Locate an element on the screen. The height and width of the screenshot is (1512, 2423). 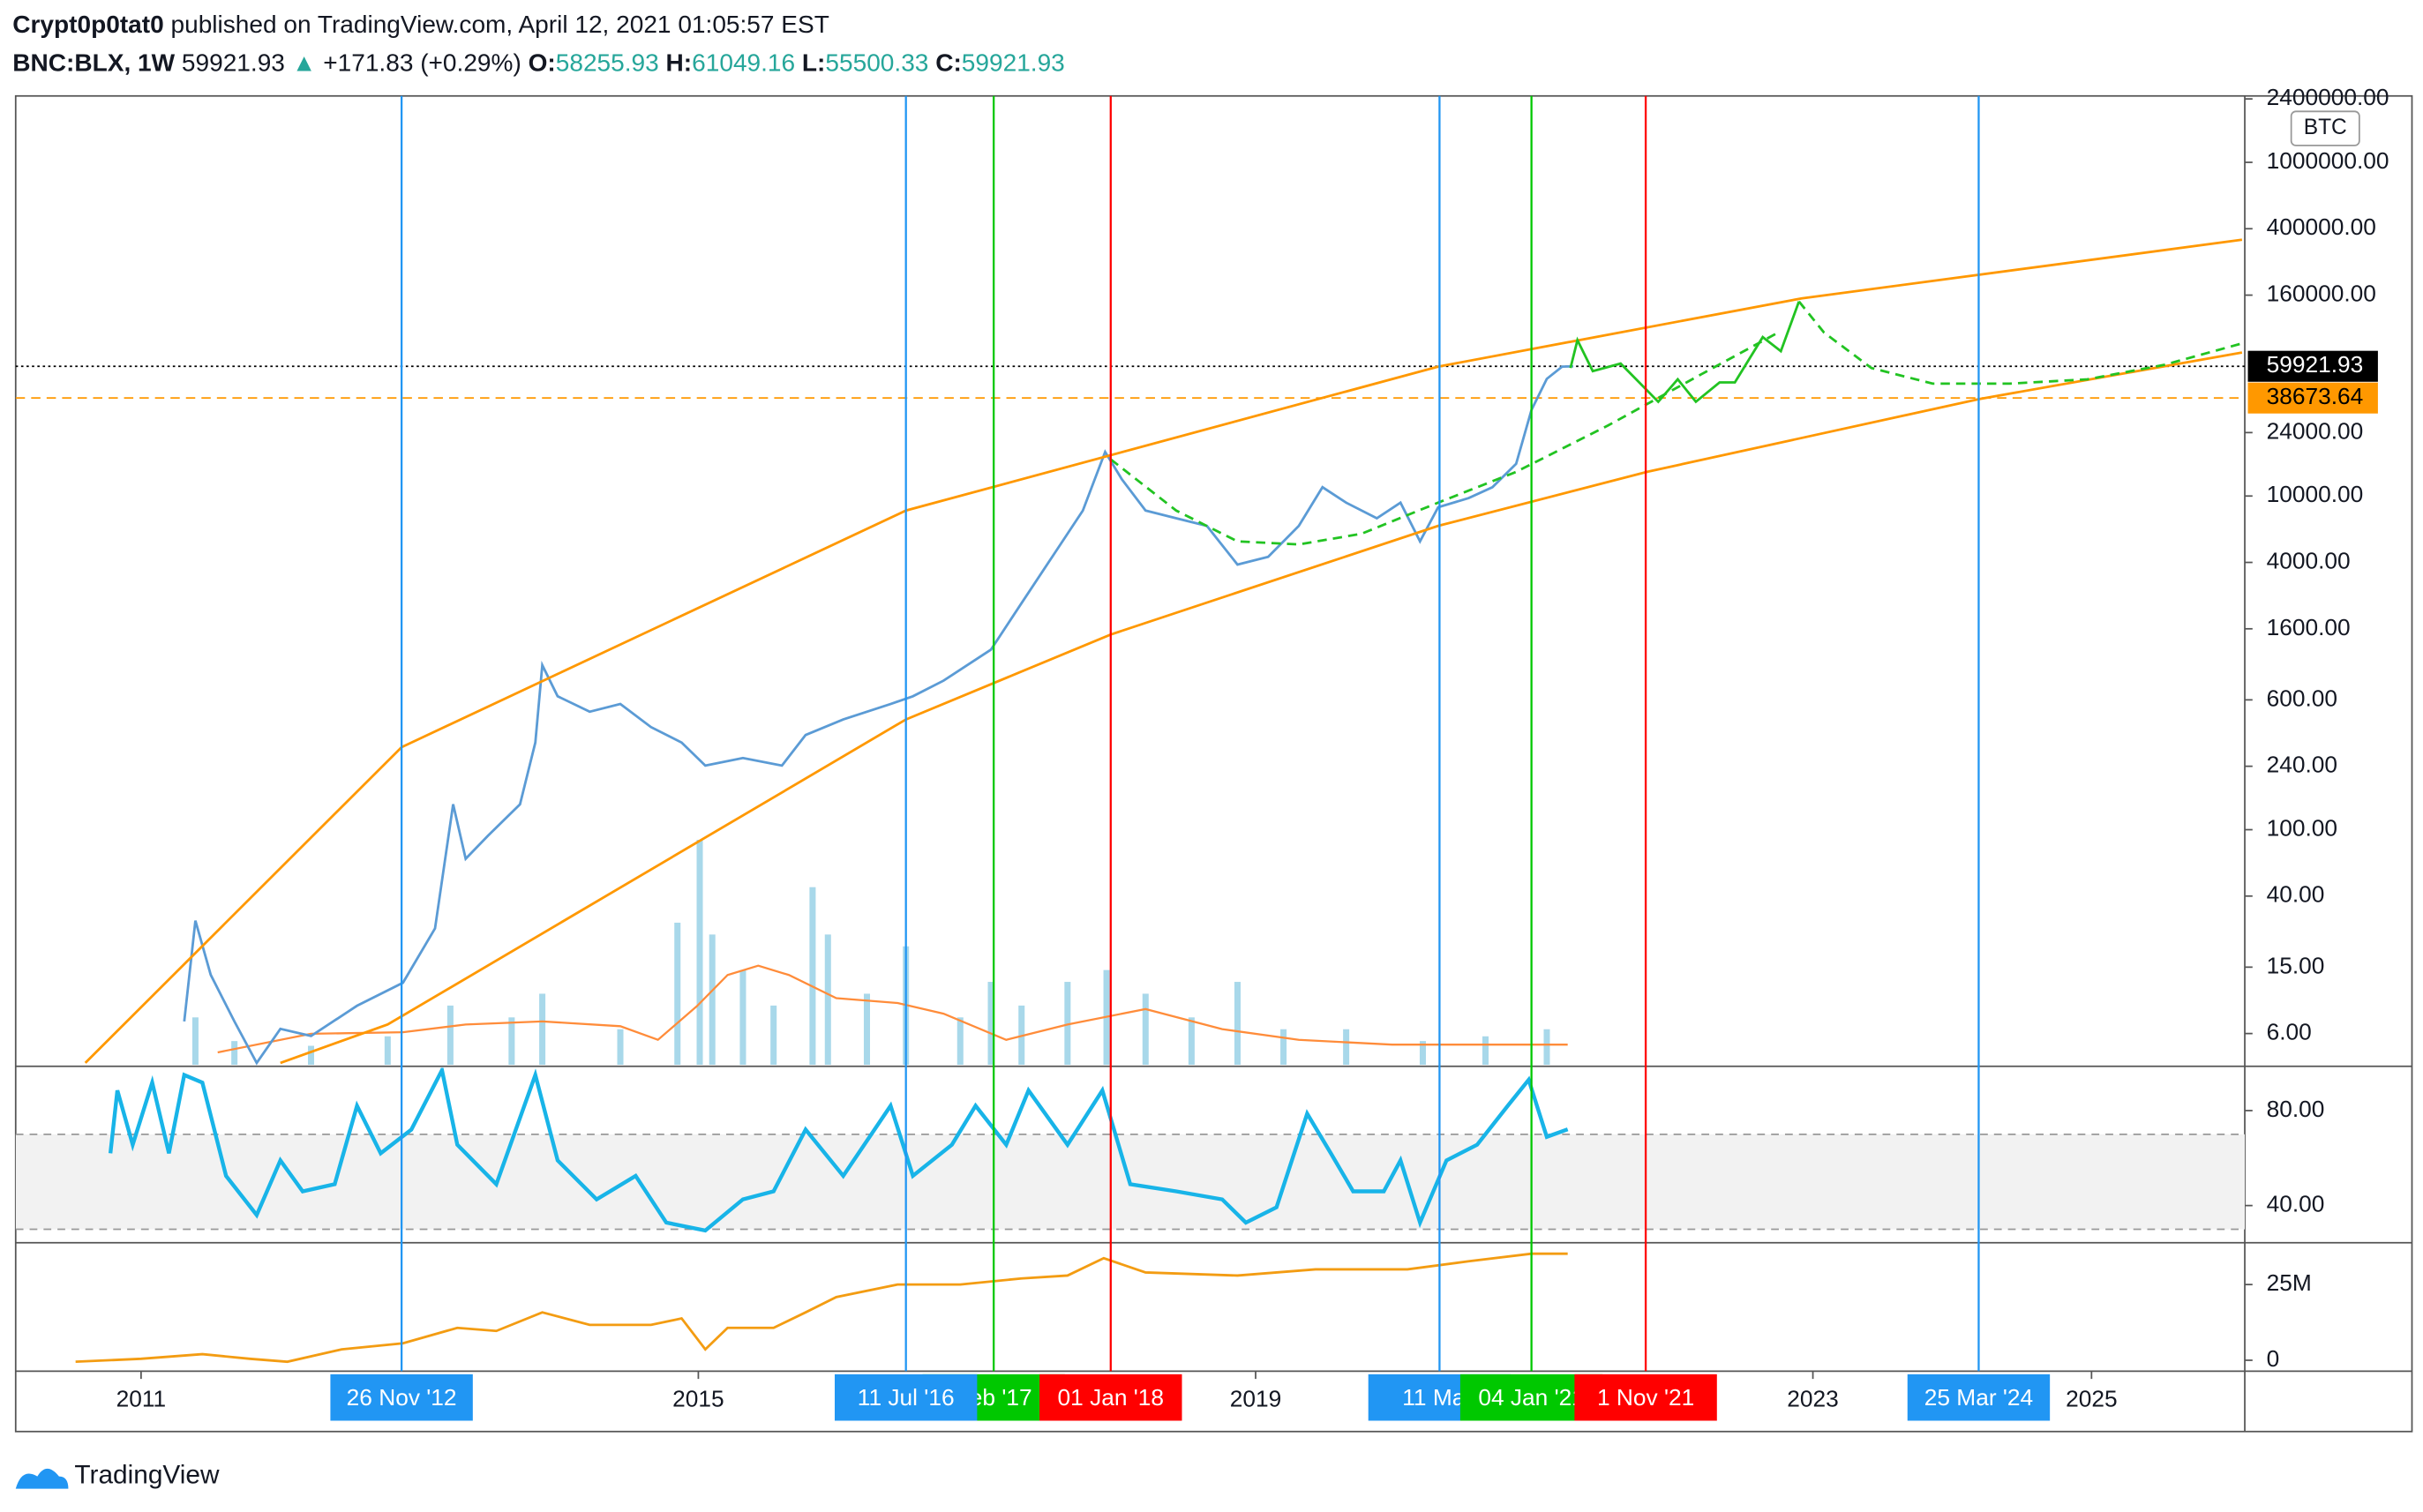
marker-label: 11 Jul '16 is located at coordinates (907, 1397).